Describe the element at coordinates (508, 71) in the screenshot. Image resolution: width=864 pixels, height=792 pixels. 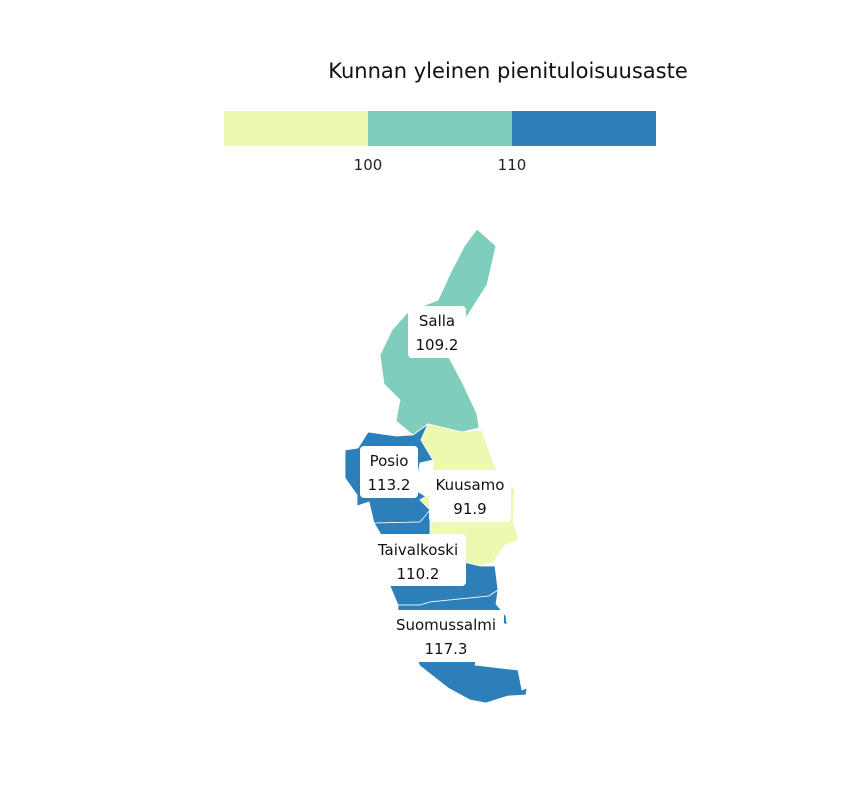
I see `legend-title: Kunnan yleinen pienituloisuusaste` at that location.